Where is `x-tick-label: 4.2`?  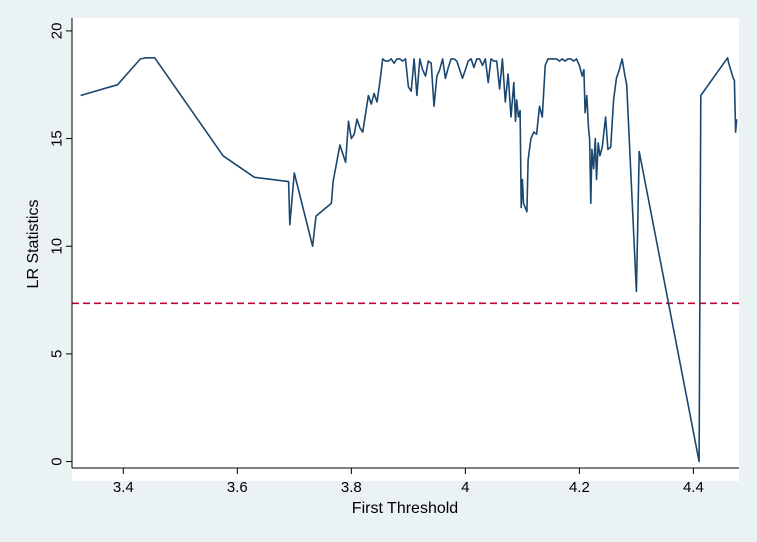
x-tick-label: 4.2 is located at coordinates (579, 487).